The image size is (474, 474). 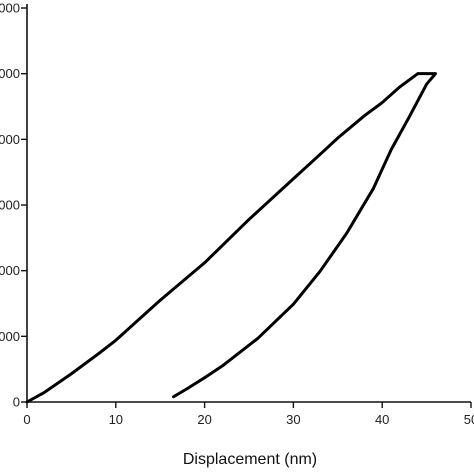 What do you see at coordinates (469, 419) in the screenshot?
I see `x-tick-label: 50` at bounding box center [469, 419].